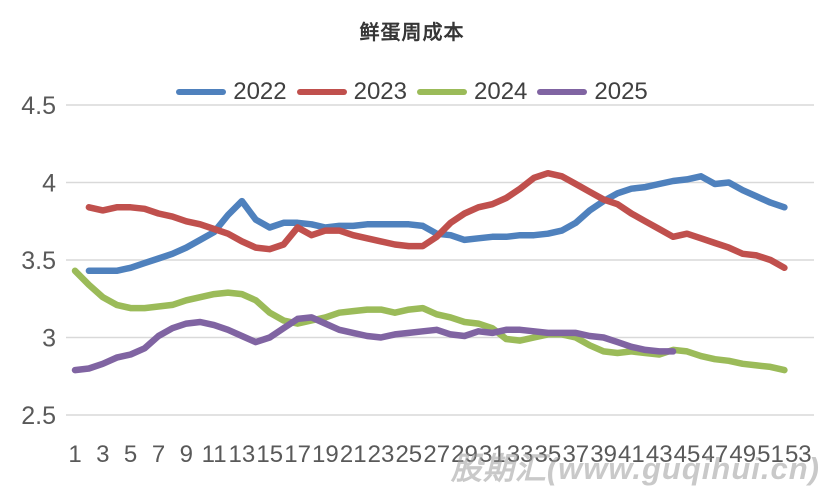  I want to click on svg-text: 4.5, so click(38, 106).